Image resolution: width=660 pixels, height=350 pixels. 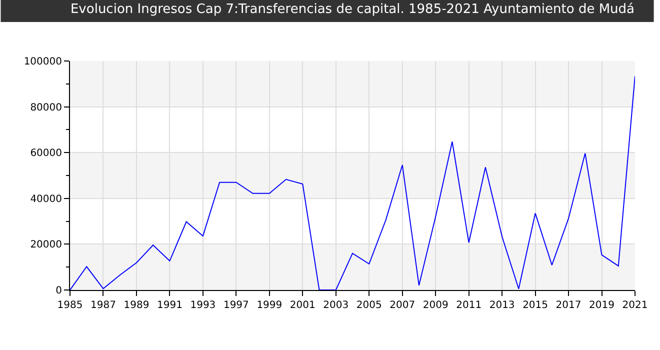 I want to click on x-tick-label: 1985, so click(x=70, y=305).